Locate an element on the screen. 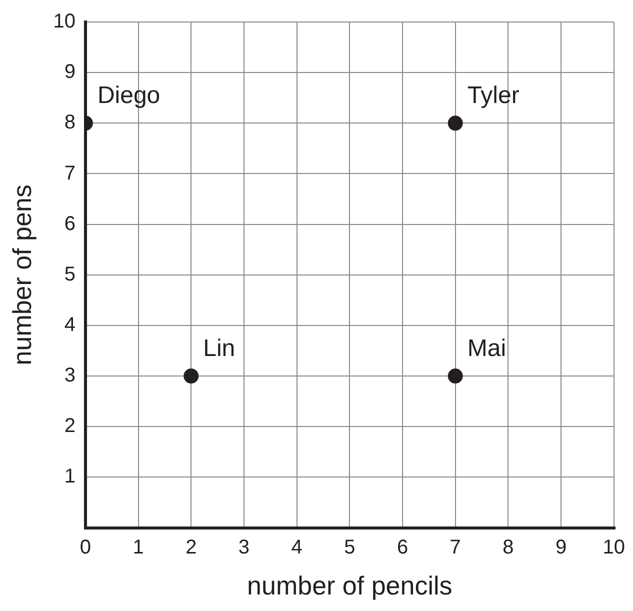  x-tick-label: 2 is located at coordinates (191, 547).